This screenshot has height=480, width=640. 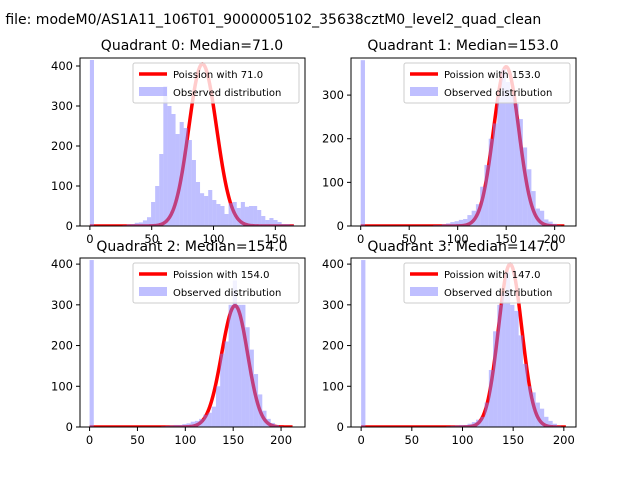 I want to click on legend: Poission with 147.0 Observed distribution, so click(x=487, y=283).